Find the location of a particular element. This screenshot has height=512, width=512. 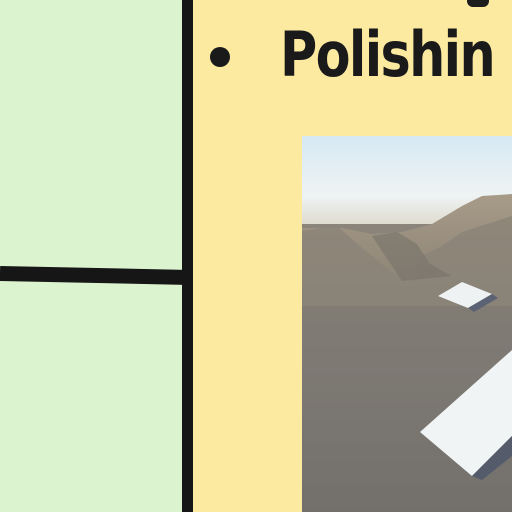

large-ramp-shadow is located at coordinates (492, 458).